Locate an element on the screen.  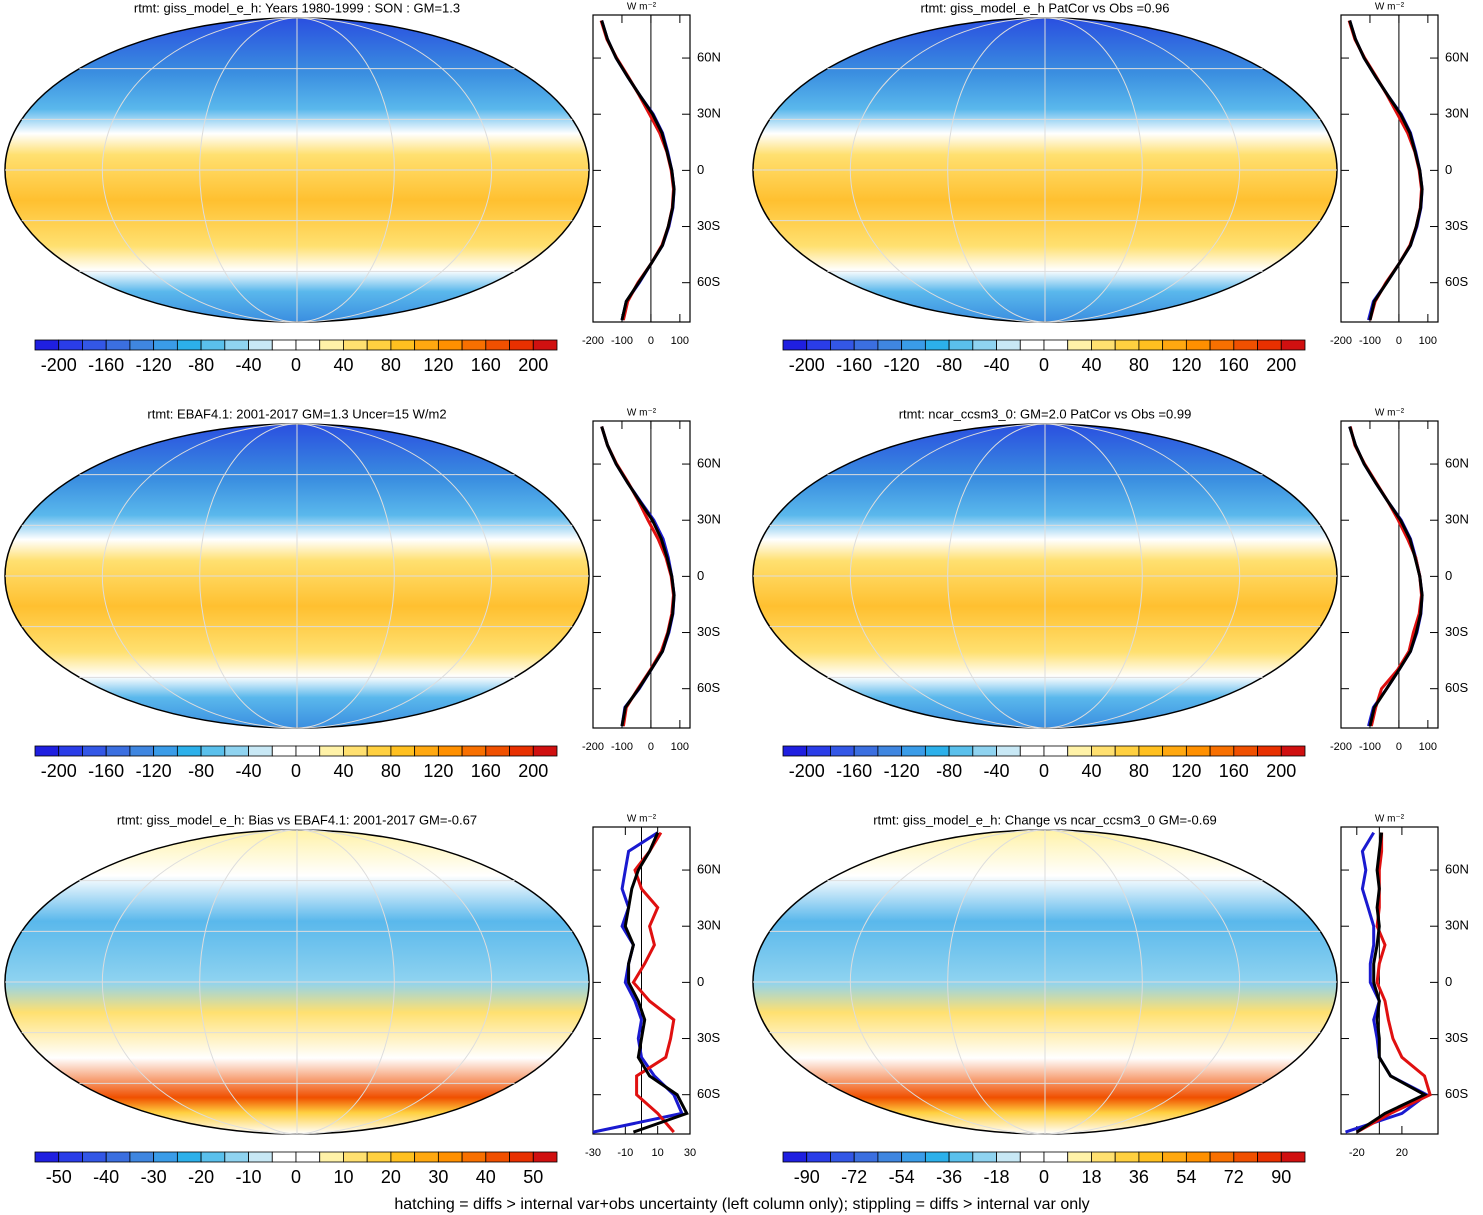
colorbar-tick-label: -200 is located at coordinates (807, 365).